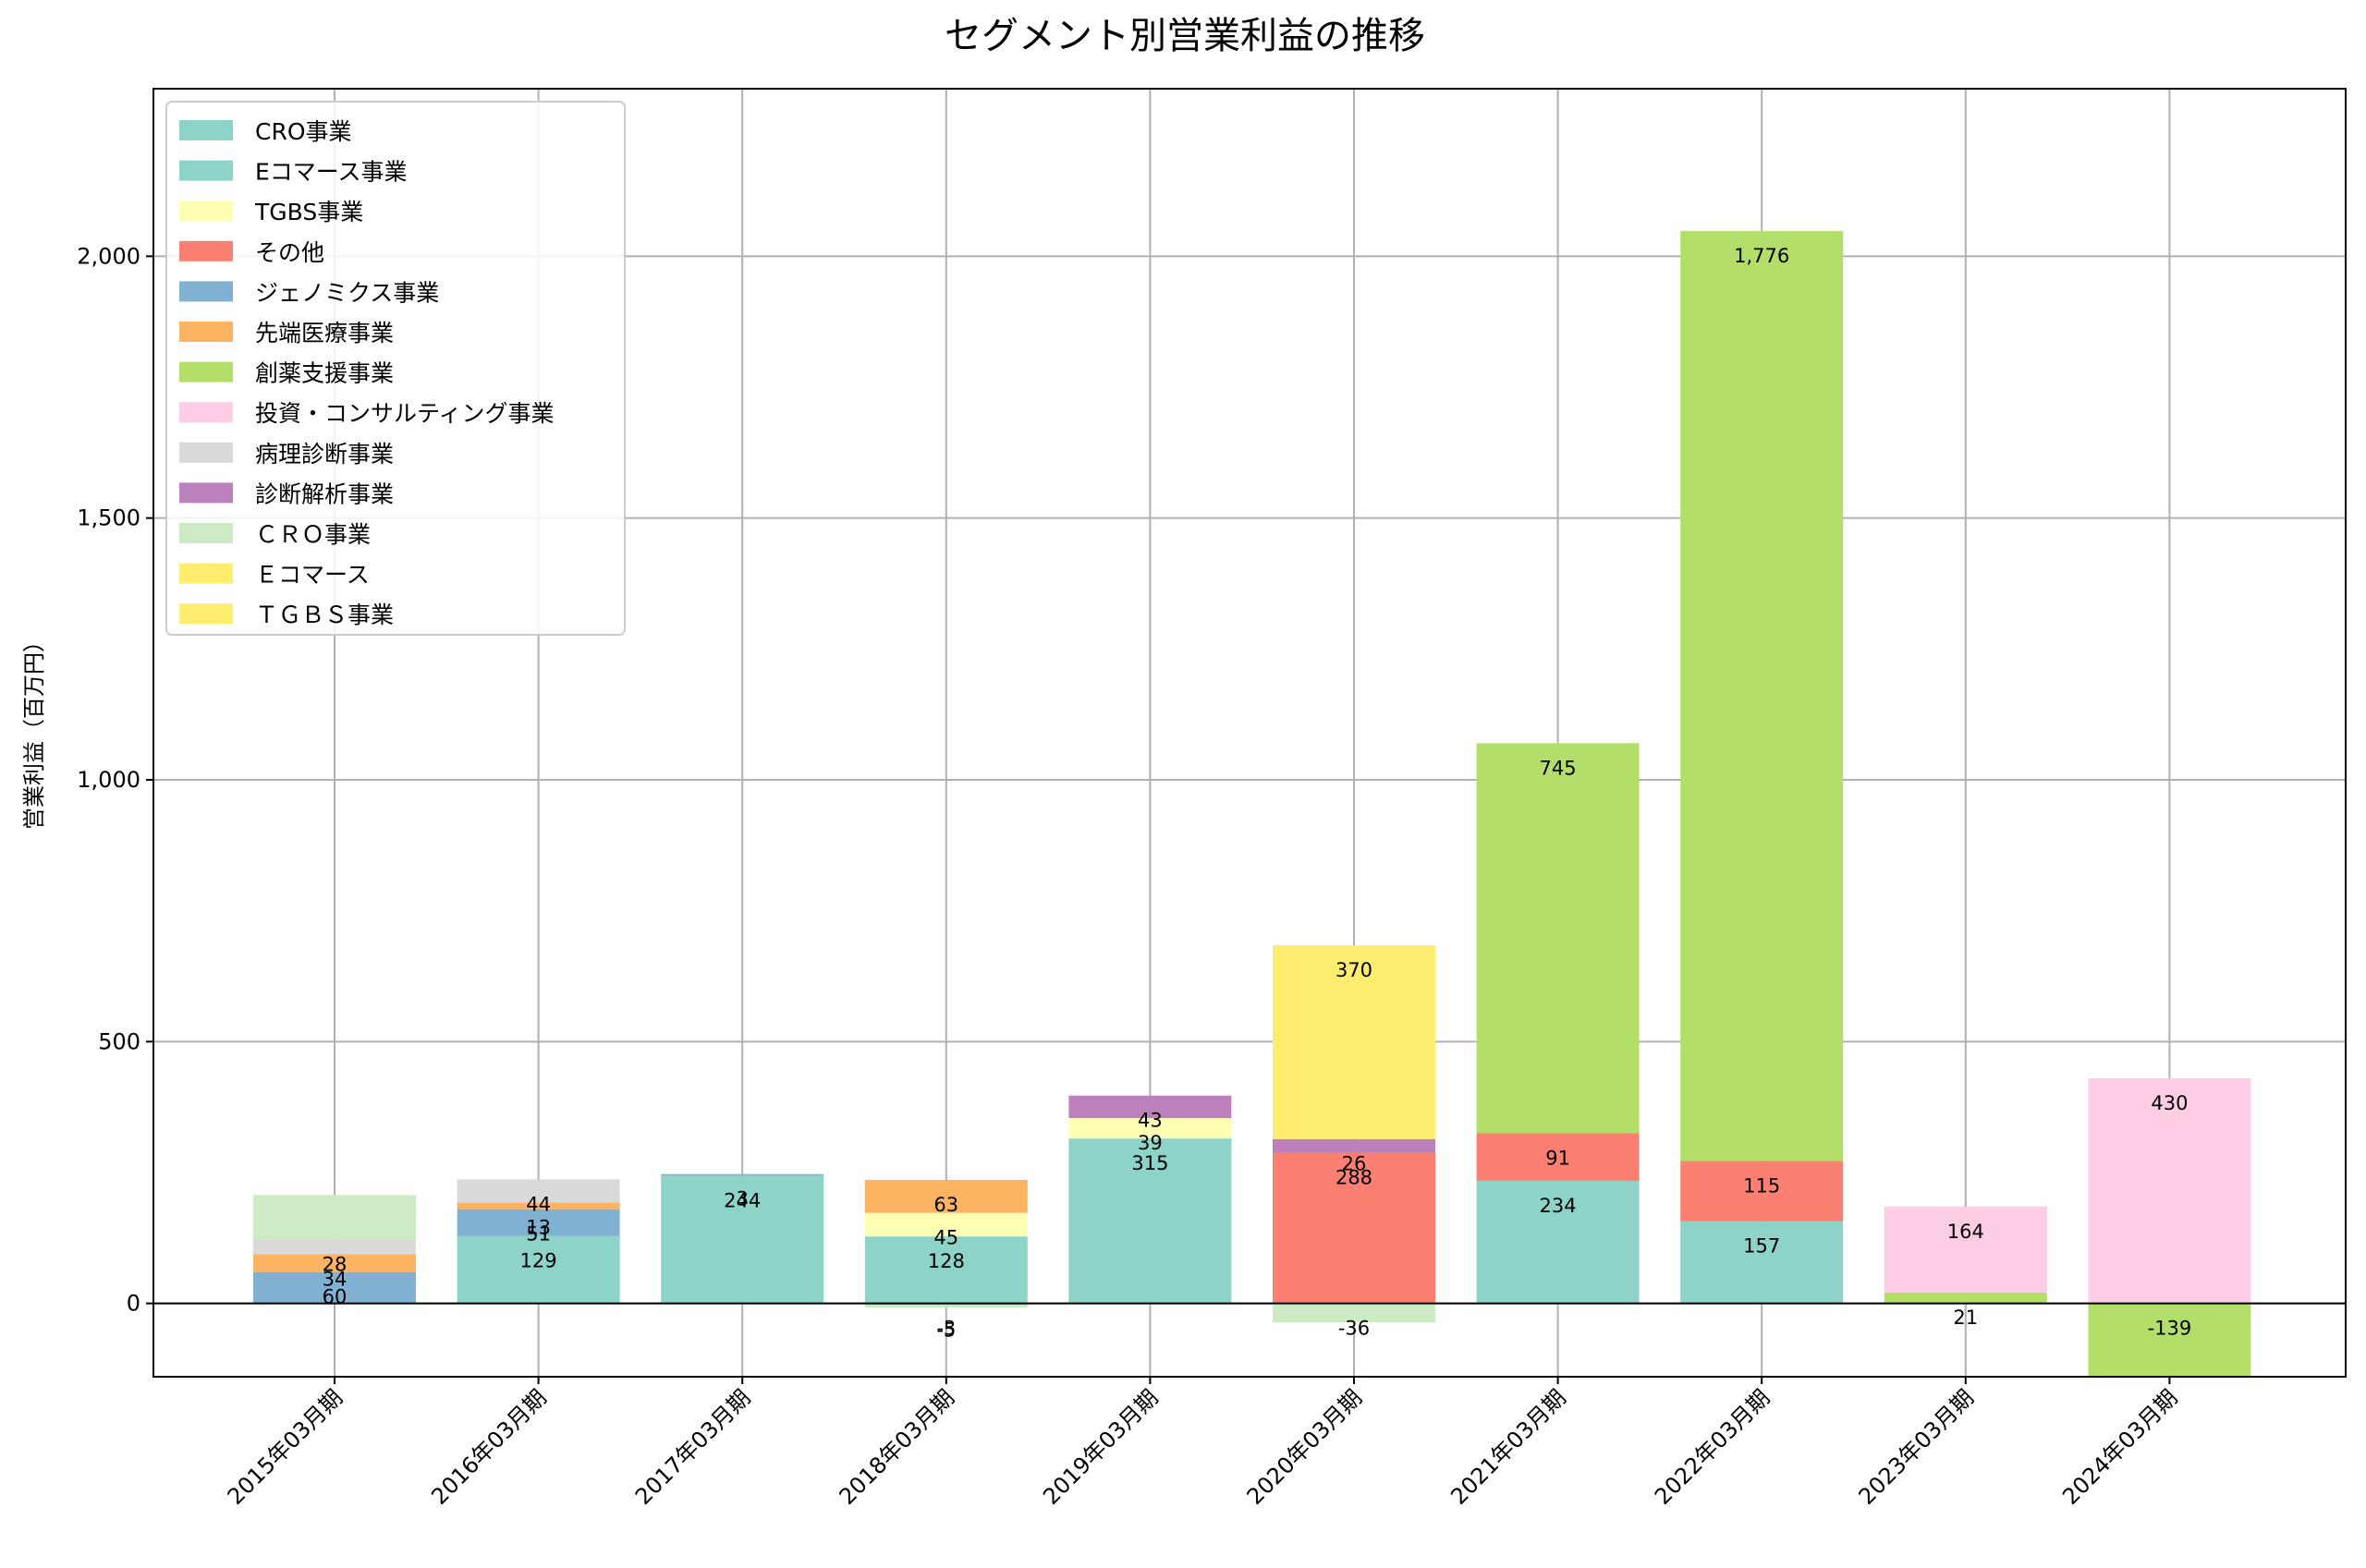 The image size is (2366, 1568). What do you see at coordinates (285, 1446) in the screenshot?
I see `x-tick-label: 2015年03月期` at bounding box center [285, 1446].